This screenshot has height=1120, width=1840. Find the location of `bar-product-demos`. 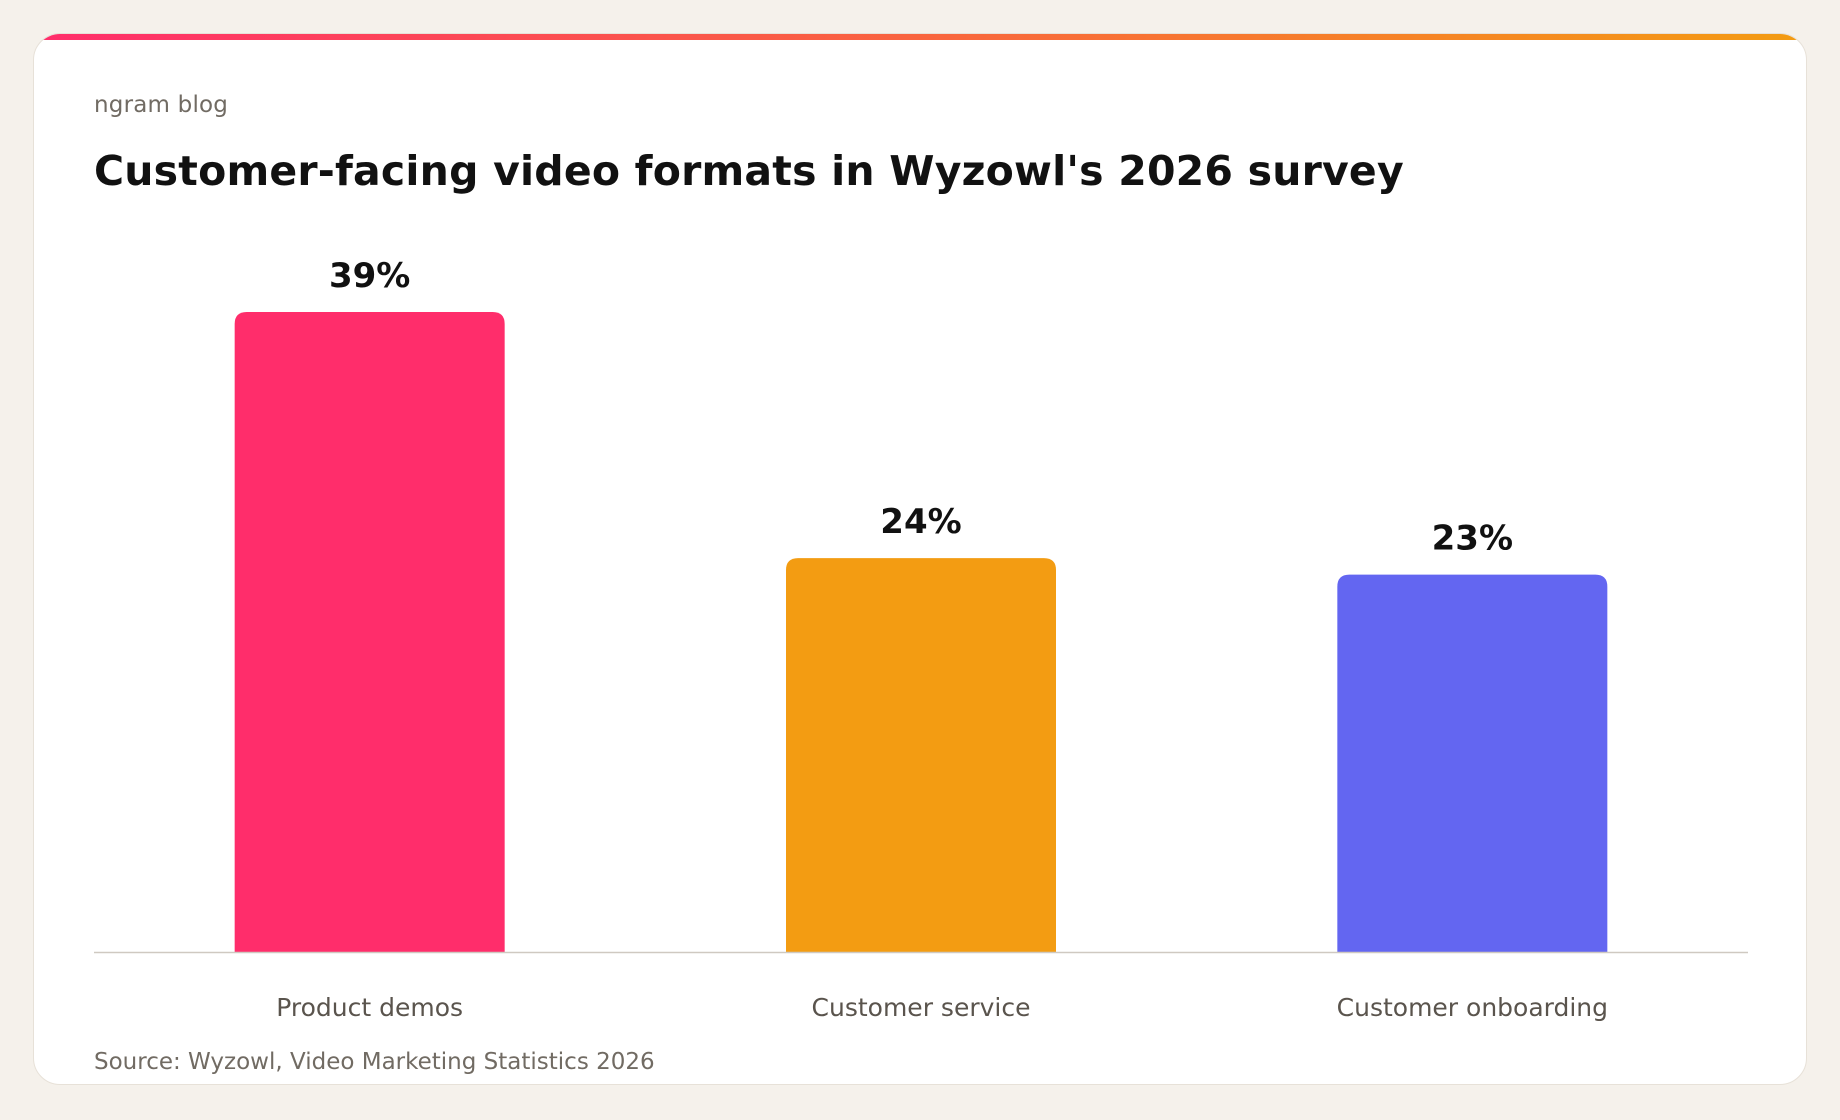

bar-product-demos is located at coordinates (369, 632).